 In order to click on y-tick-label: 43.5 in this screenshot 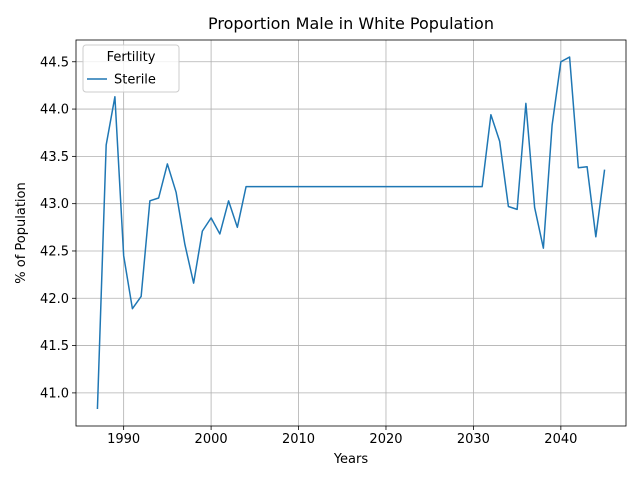, I will do `click(54, 157)`.